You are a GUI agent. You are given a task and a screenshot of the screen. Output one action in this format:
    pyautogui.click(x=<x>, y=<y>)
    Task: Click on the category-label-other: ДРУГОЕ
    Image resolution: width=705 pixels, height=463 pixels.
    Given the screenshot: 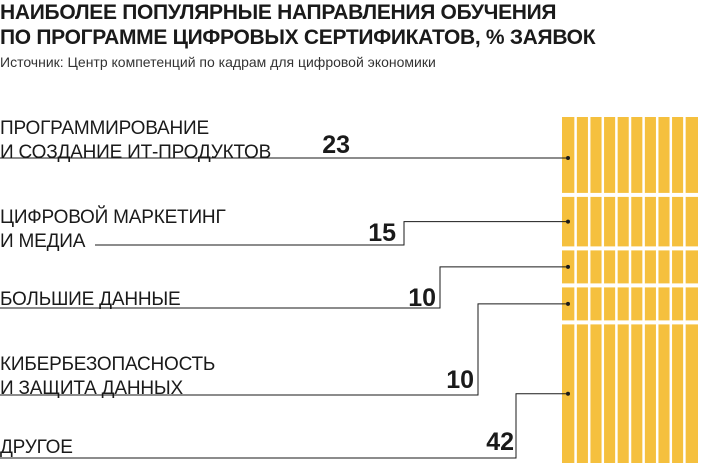 What is the action you would take?
    pyautogui.click(x=36, y=447)
    